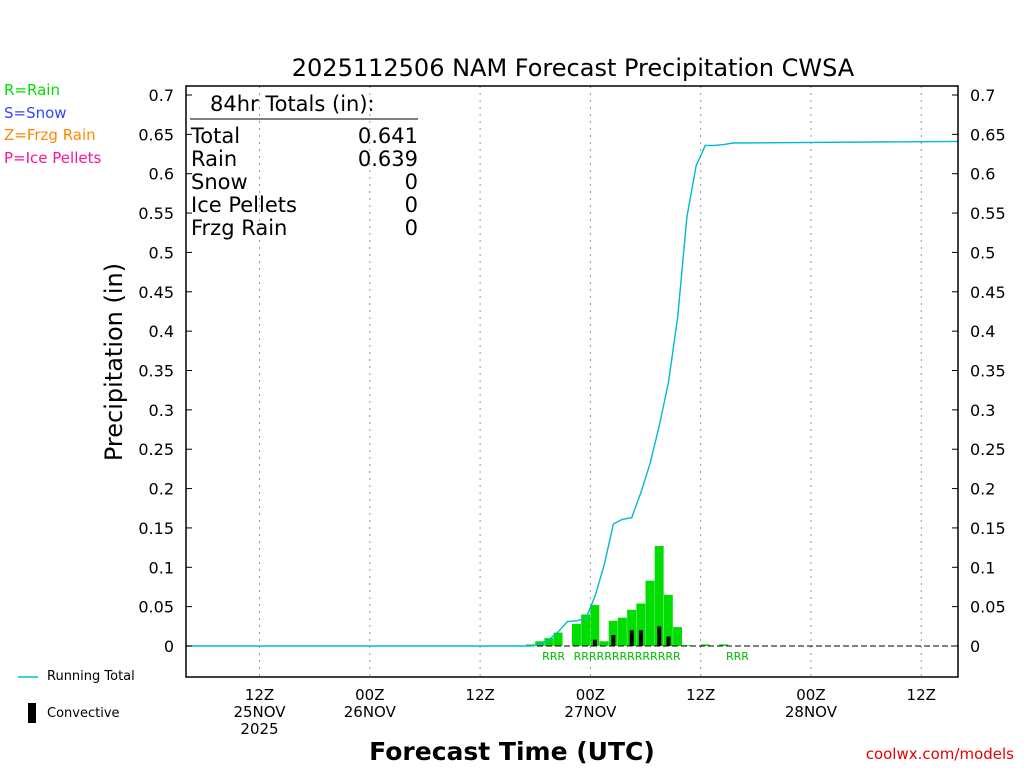 The width and height of the screenshot is (1024, 768). What do you see at coordinates (219, 182) in the screenshot?
I see `totals-label: Snow` at bounding box center [219, 182].